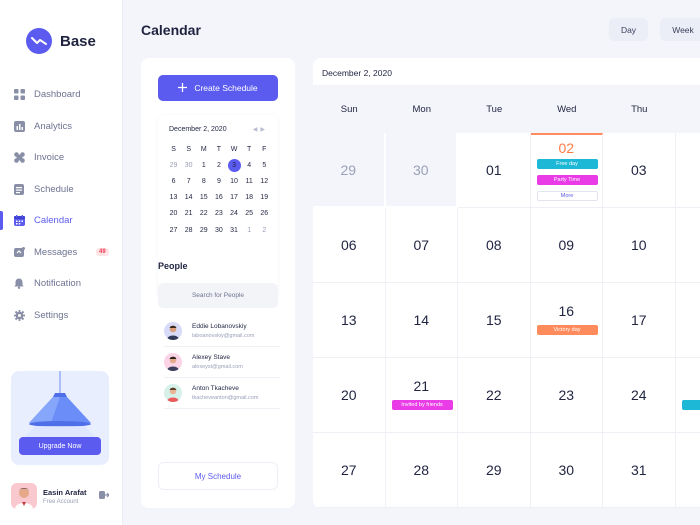 The image size is (700, 525). What do you see at coordinates (188, 181) in the screenshot?
I see `mini-day: 7` at bounding box center [188, 181].